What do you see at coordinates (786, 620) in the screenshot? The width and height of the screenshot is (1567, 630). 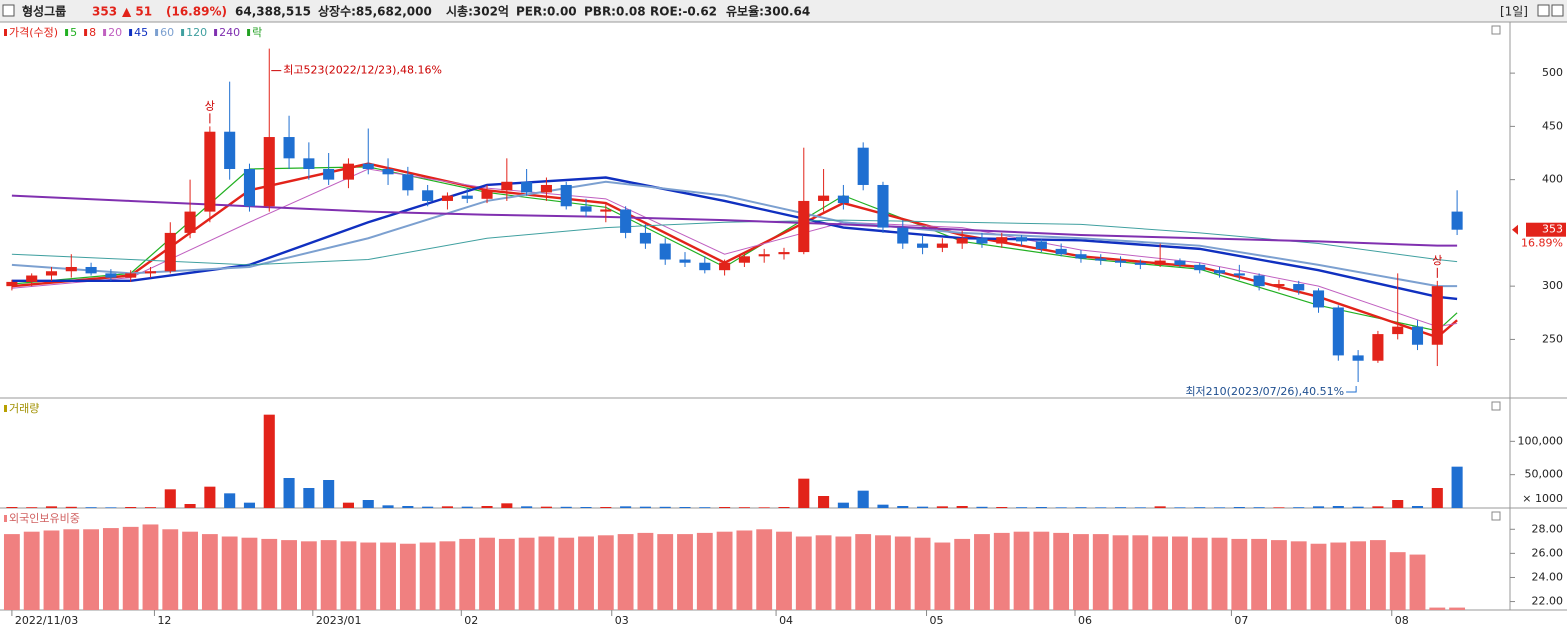 I see `x-tick-label: 04` at bounding box center [786, 620].